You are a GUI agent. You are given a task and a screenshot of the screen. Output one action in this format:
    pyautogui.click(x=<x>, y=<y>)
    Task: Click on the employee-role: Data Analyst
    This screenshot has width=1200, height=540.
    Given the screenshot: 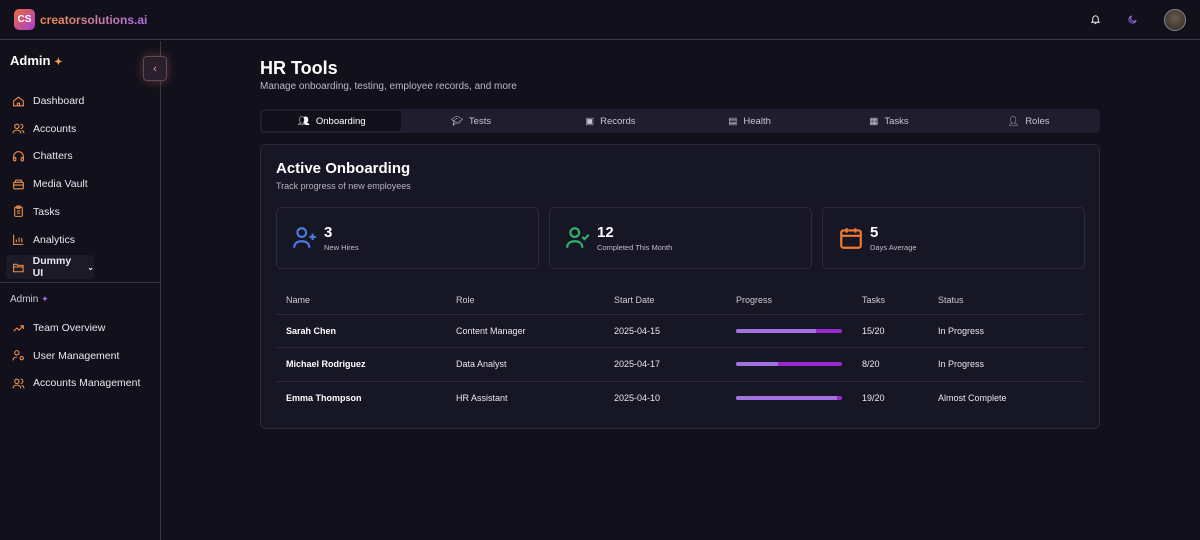 What is the action you would take?
    pyautogui.click(x=525, y=364)
    